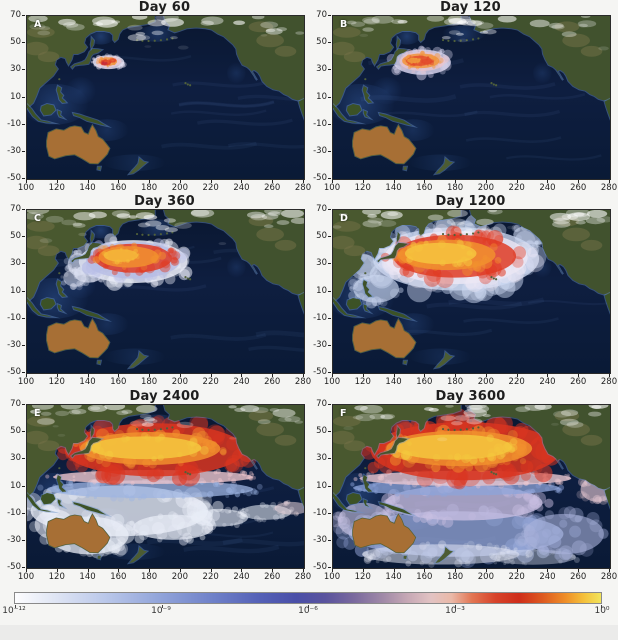 The height and width of the screenshot is (640, 618). What do you see at coordinates (164, 187) in the screenshot?
I see `x-axis-panel-a: 100 120 140 160 180 200 220 240 260 280` at bounding box center [164, 187].